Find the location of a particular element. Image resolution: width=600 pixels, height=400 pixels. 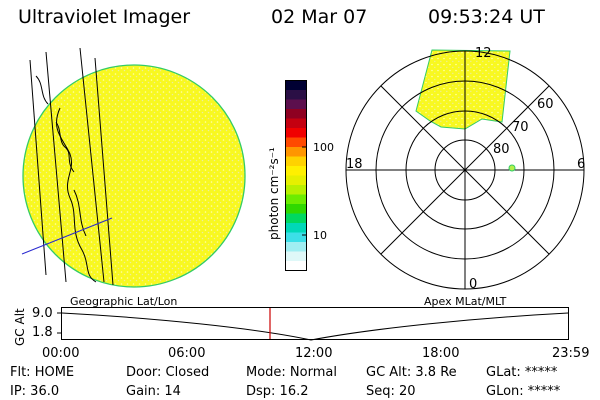

status-glat: GLat: ***** is located at coordinates (522, 372).